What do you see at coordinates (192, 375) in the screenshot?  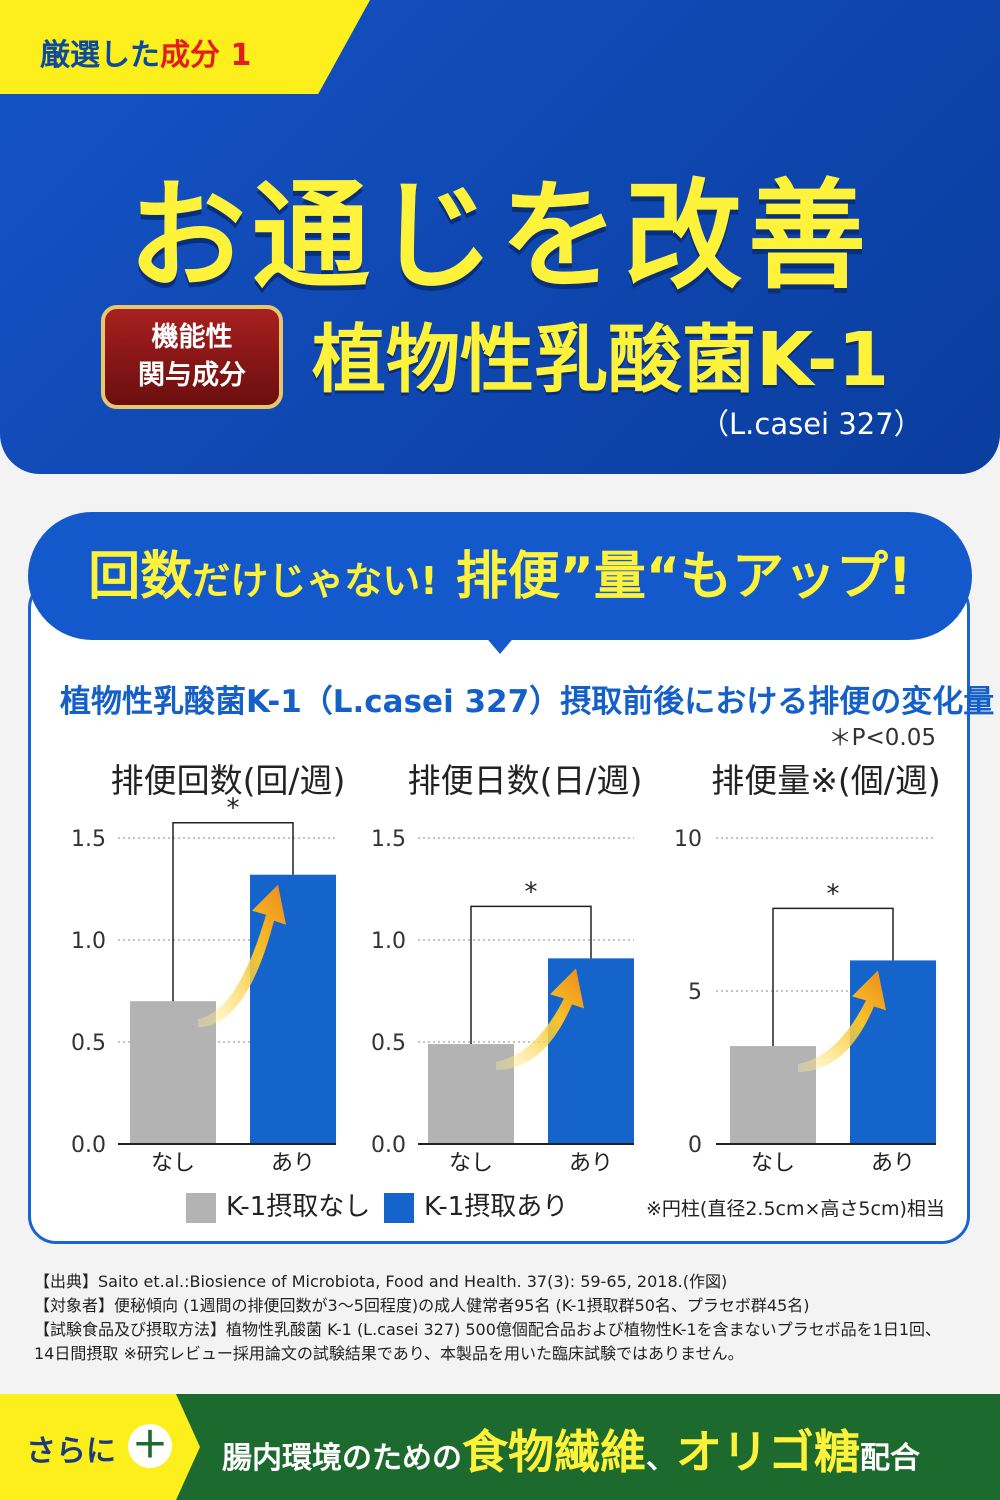 I see `badge-line2: 関与成分` at bounding box center [192, 375].